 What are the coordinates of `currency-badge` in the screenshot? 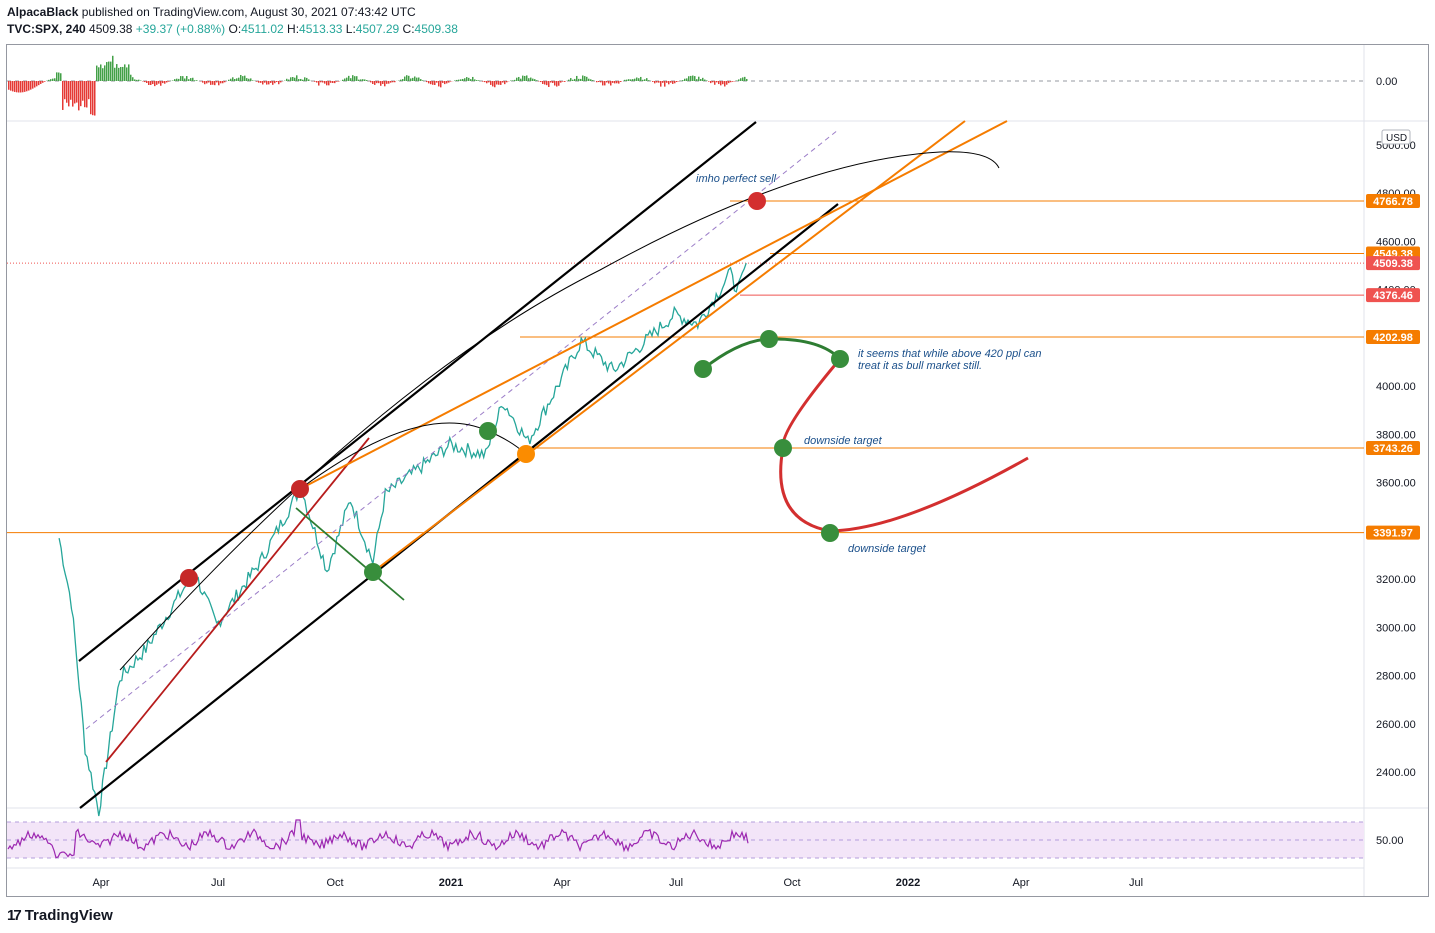 It's located at (1396, 137).